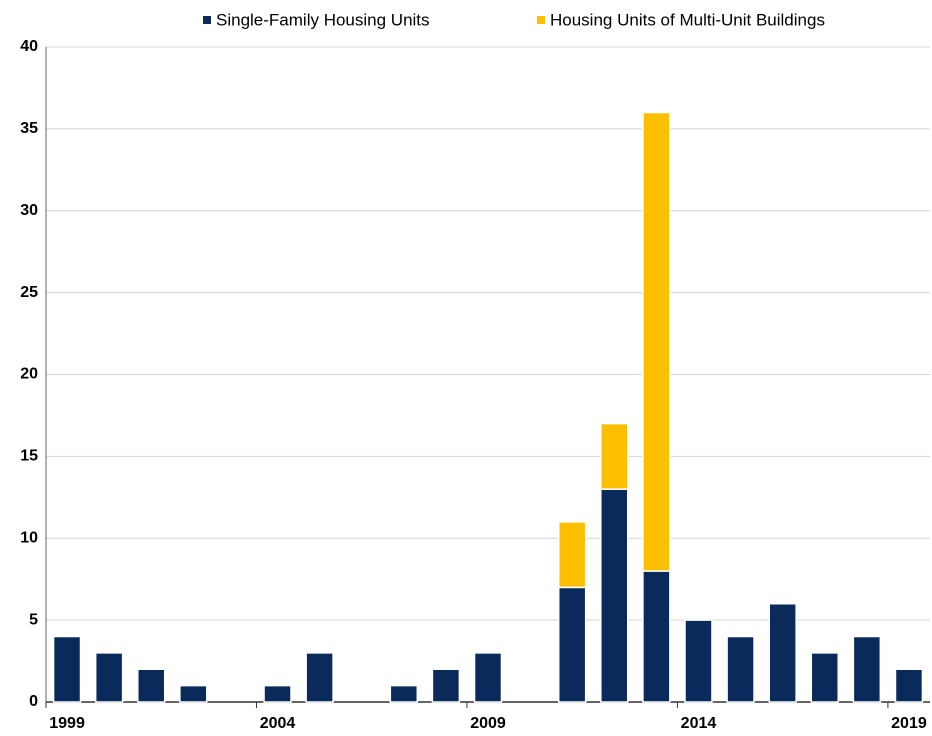  What do you see at coordinates (29, 210) in the screenshot?
I see `y-tick-label: 30` at bounding box center [29, 210].